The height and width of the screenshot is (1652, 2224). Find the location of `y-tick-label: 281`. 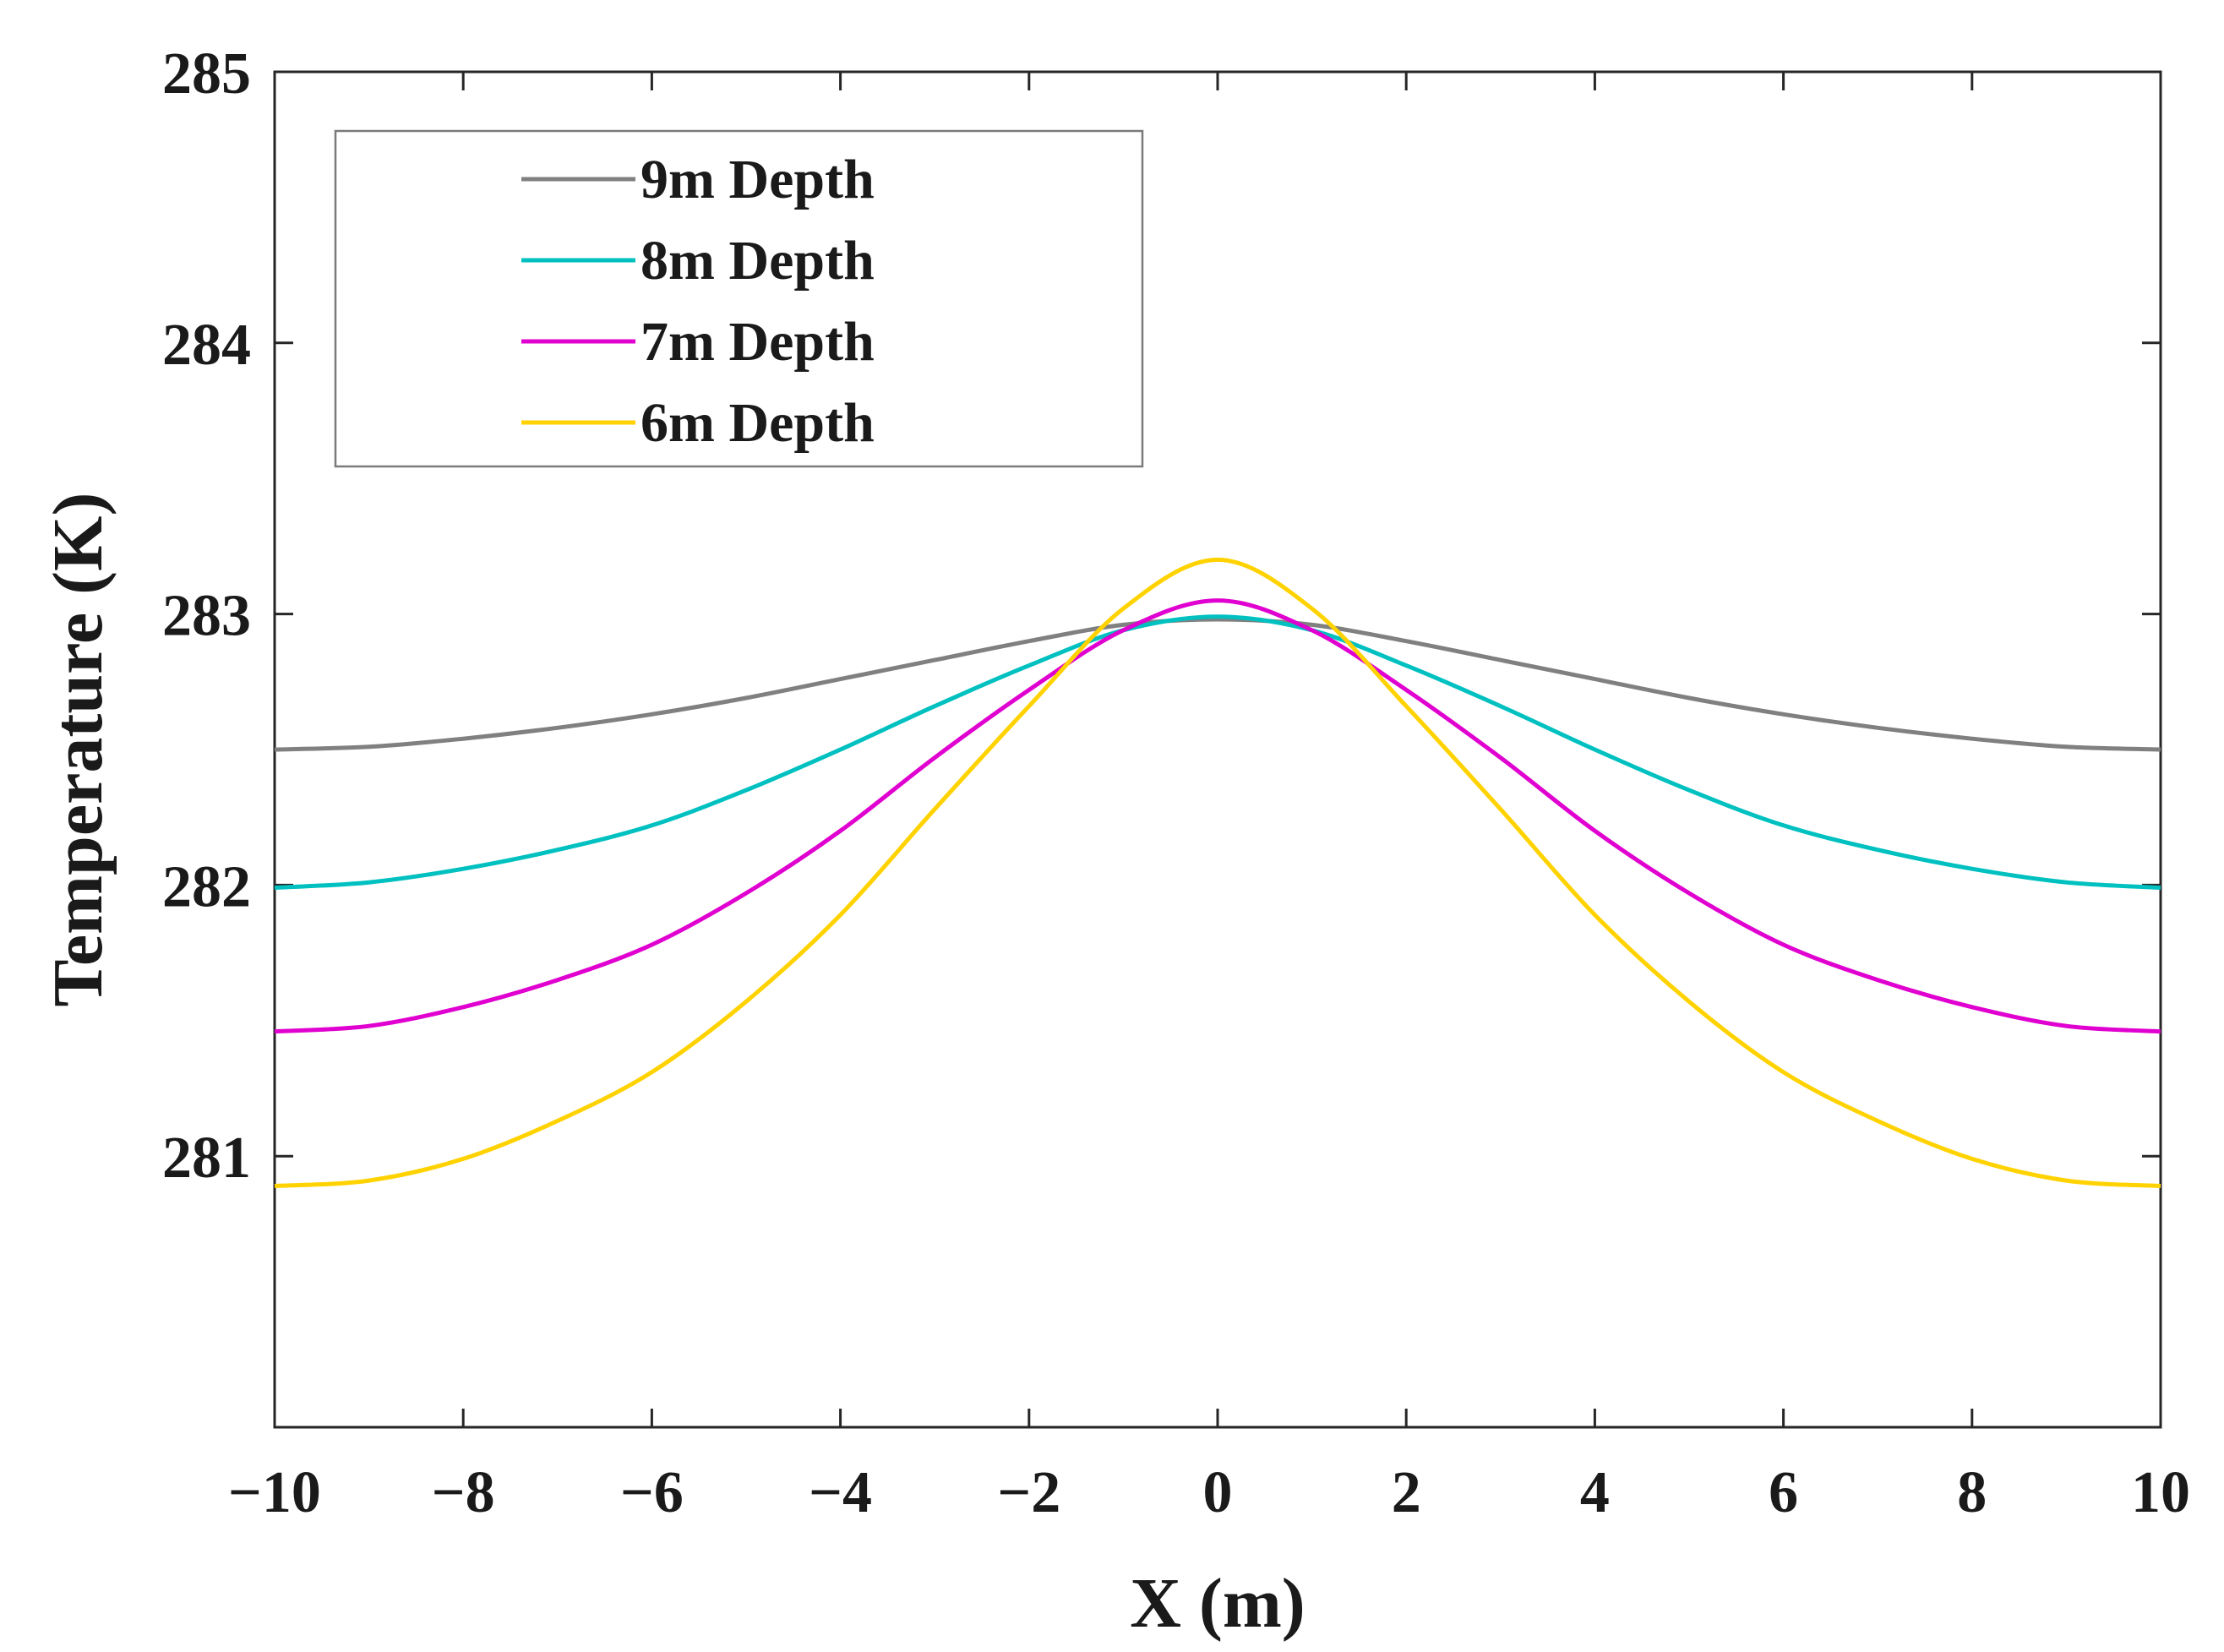

y-tick-label: 281 is located at coordinates (206, 1159).